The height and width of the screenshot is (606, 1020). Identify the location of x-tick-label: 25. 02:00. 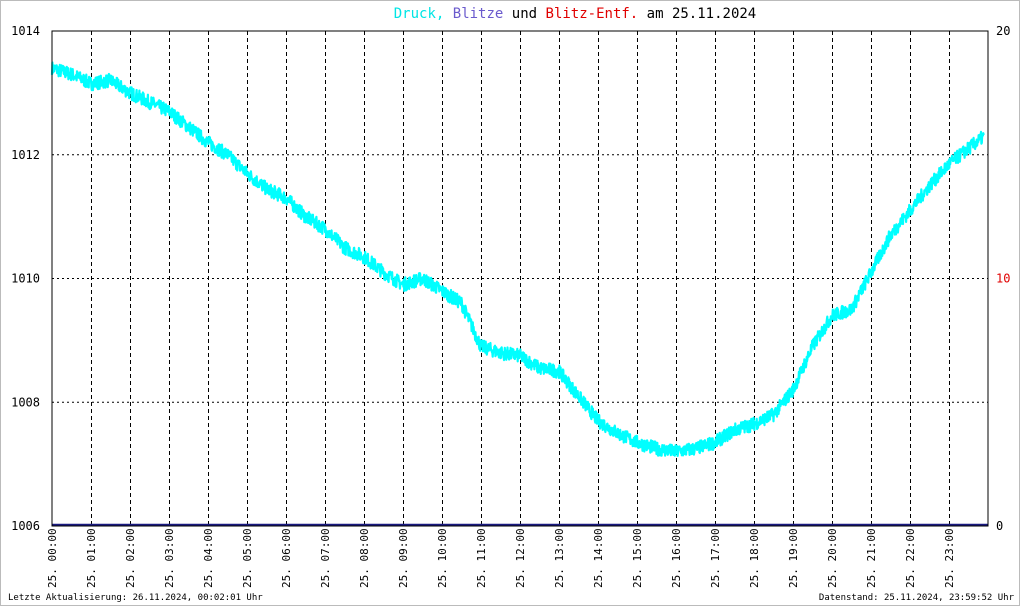
(130, 558).